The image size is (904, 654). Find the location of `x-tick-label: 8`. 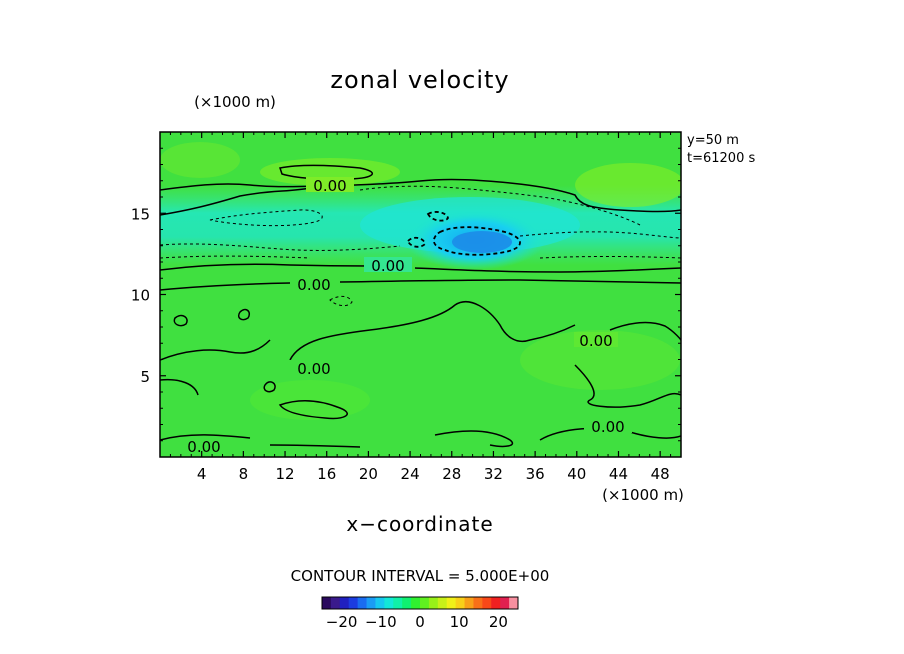

x-tick-label: 8 is located at coordinates (244, 474).